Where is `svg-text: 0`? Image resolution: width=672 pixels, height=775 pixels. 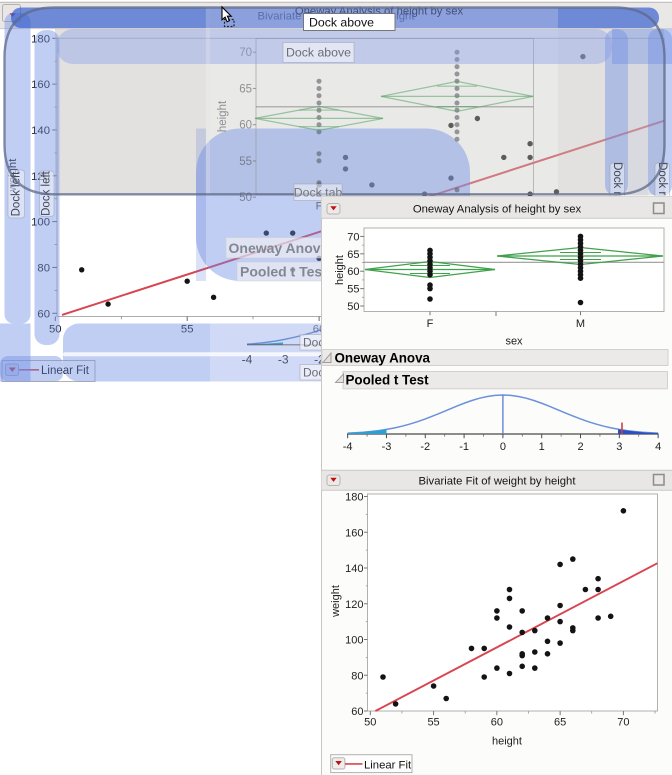 svg-text: 0 is located at coordinates (503, 447).